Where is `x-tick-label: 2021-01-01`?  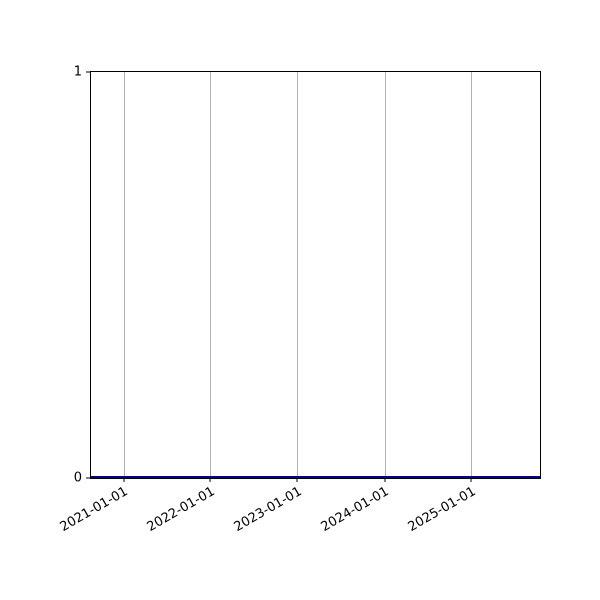 x-tick-label: 2021-01-01 is located at coordinates (94, 509).